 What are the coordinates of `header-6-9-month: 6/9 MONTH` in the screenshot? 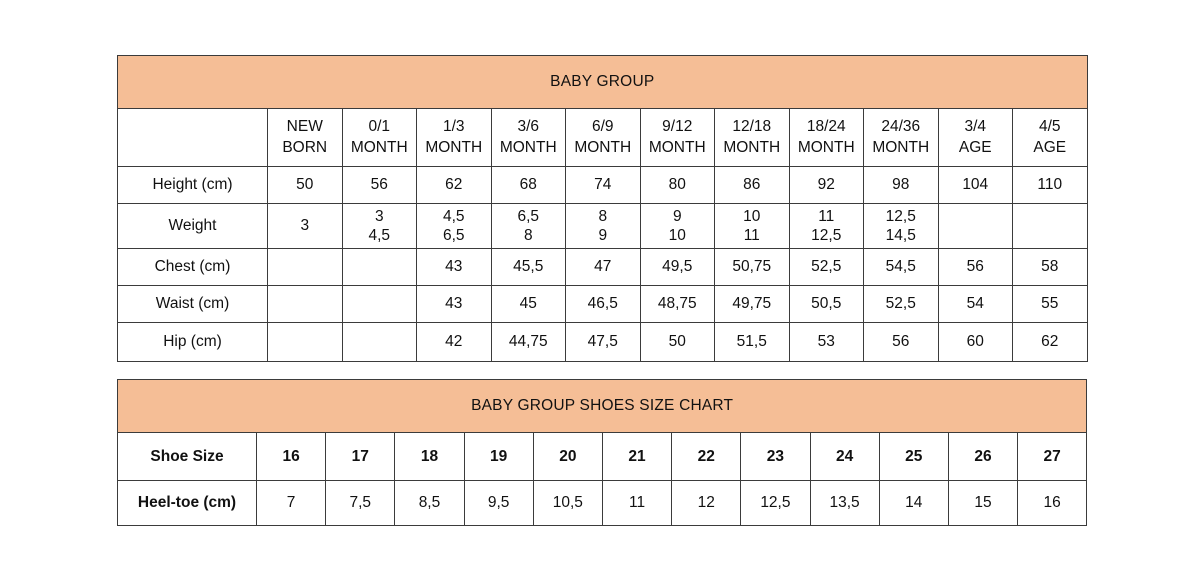 It's located at (603, 137).